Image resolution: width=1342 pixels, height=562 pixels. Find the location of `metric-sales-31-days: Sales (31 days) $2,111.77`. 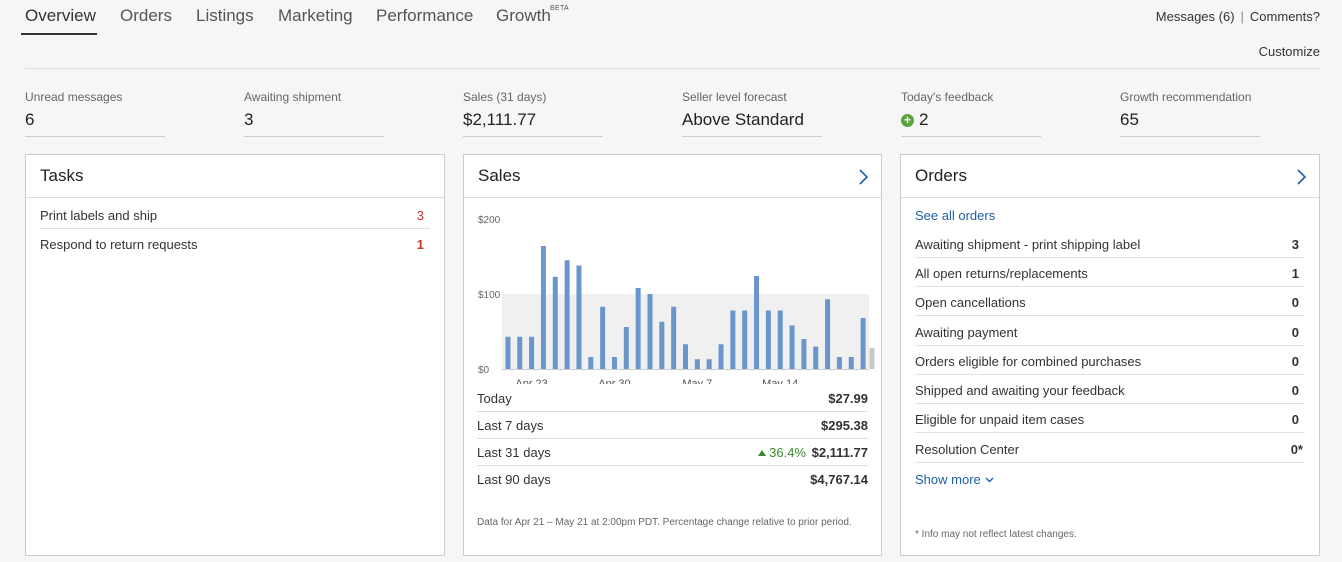

metric-sales-31-days: Sales (31 days) $2,111.77 is located at coordinates (533, 113).